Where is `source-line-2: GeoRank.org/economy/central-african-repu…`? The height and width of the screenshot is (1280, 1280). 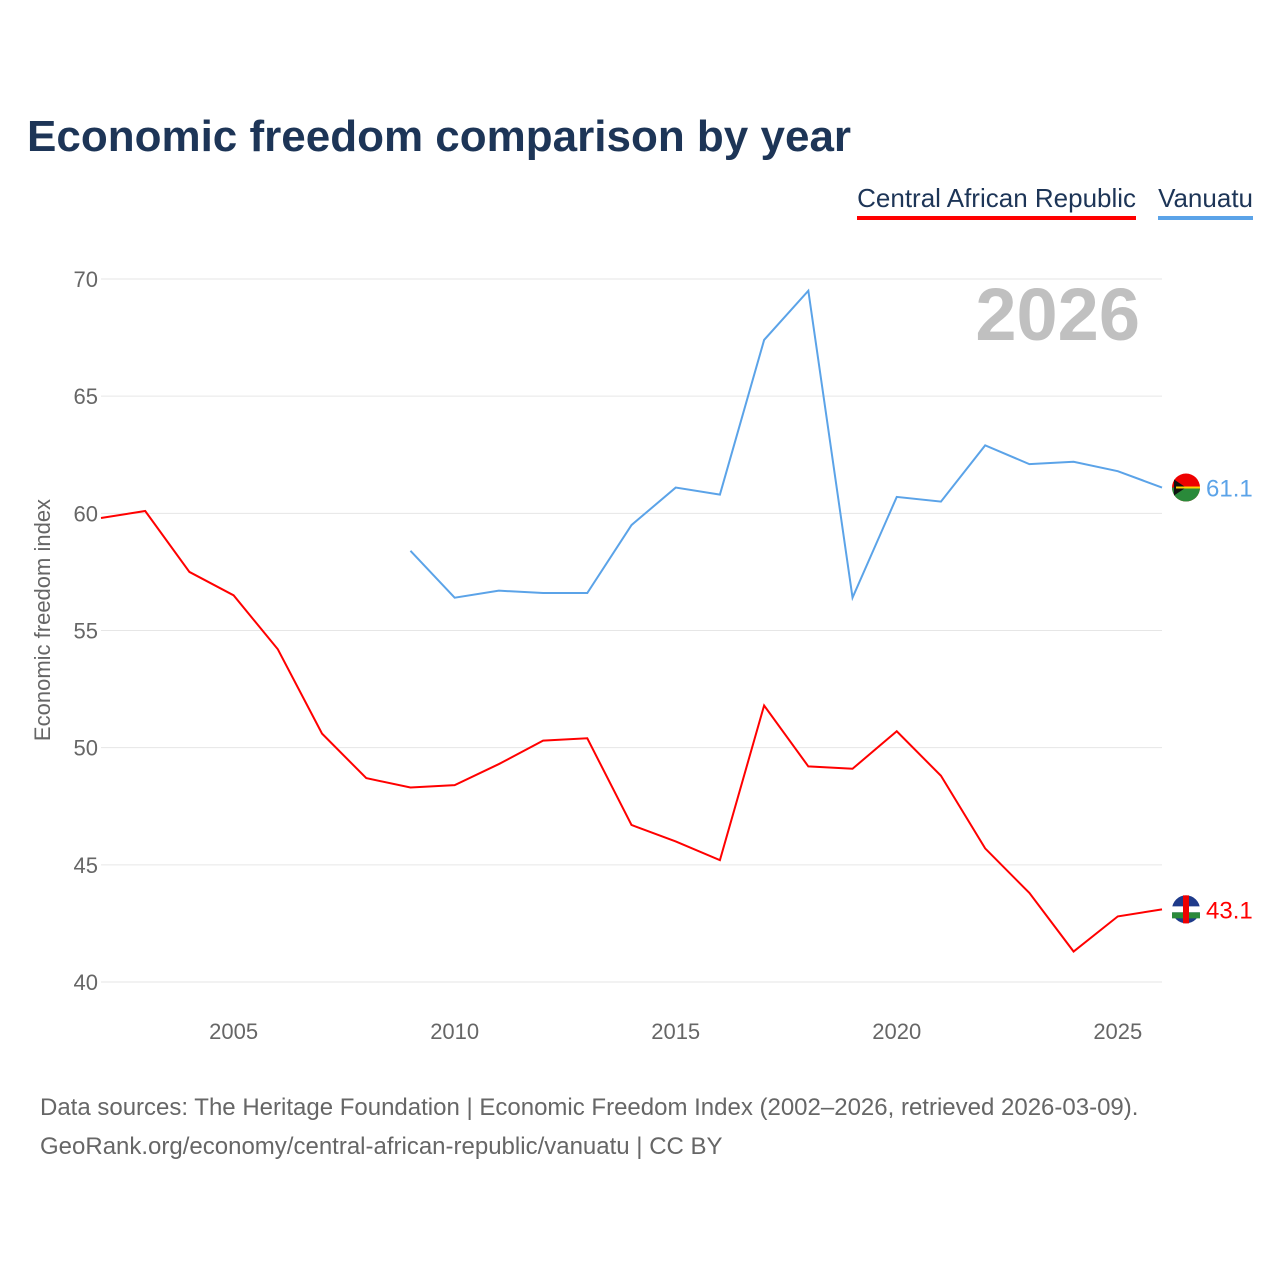 source-line-2: GeoRank.org/economy/central-african-repu… is located at coordinates (381, 1146).